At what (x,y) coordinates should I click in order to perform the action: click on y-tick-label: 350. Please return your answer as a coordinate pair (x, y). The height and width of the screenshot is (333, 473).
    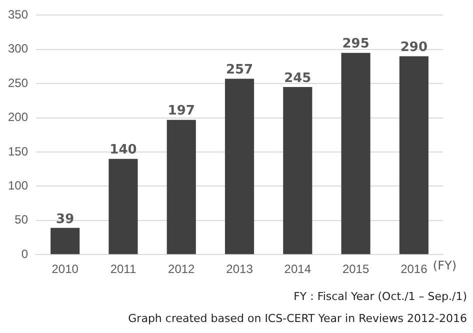
    Looking at the image, I should click on (18, 15).